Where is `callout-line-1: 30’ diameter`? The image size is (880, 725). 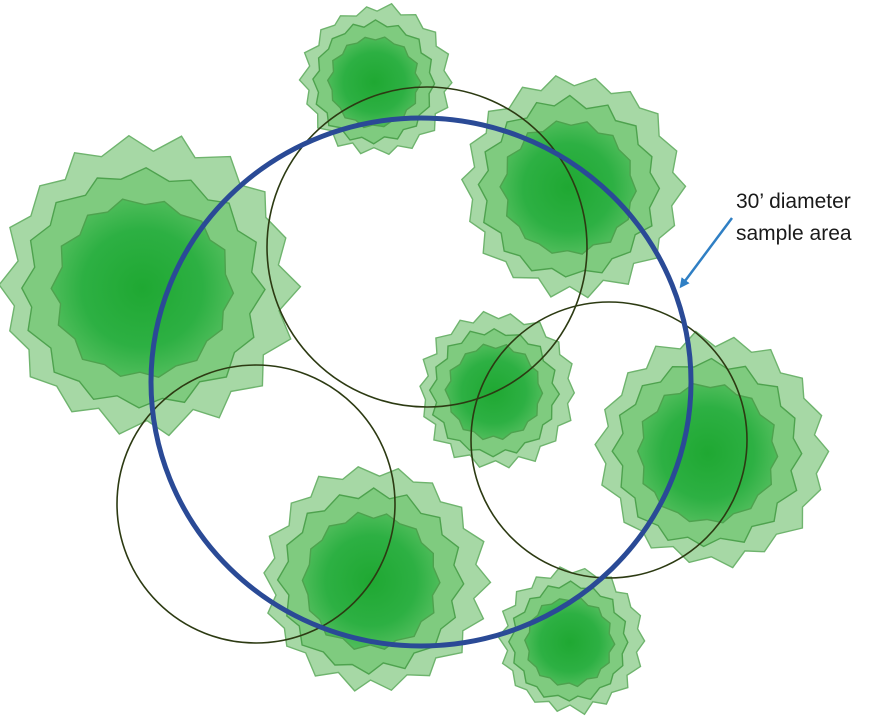 callout-line-1: 30’ diameter is located at coordinates (793, 201).